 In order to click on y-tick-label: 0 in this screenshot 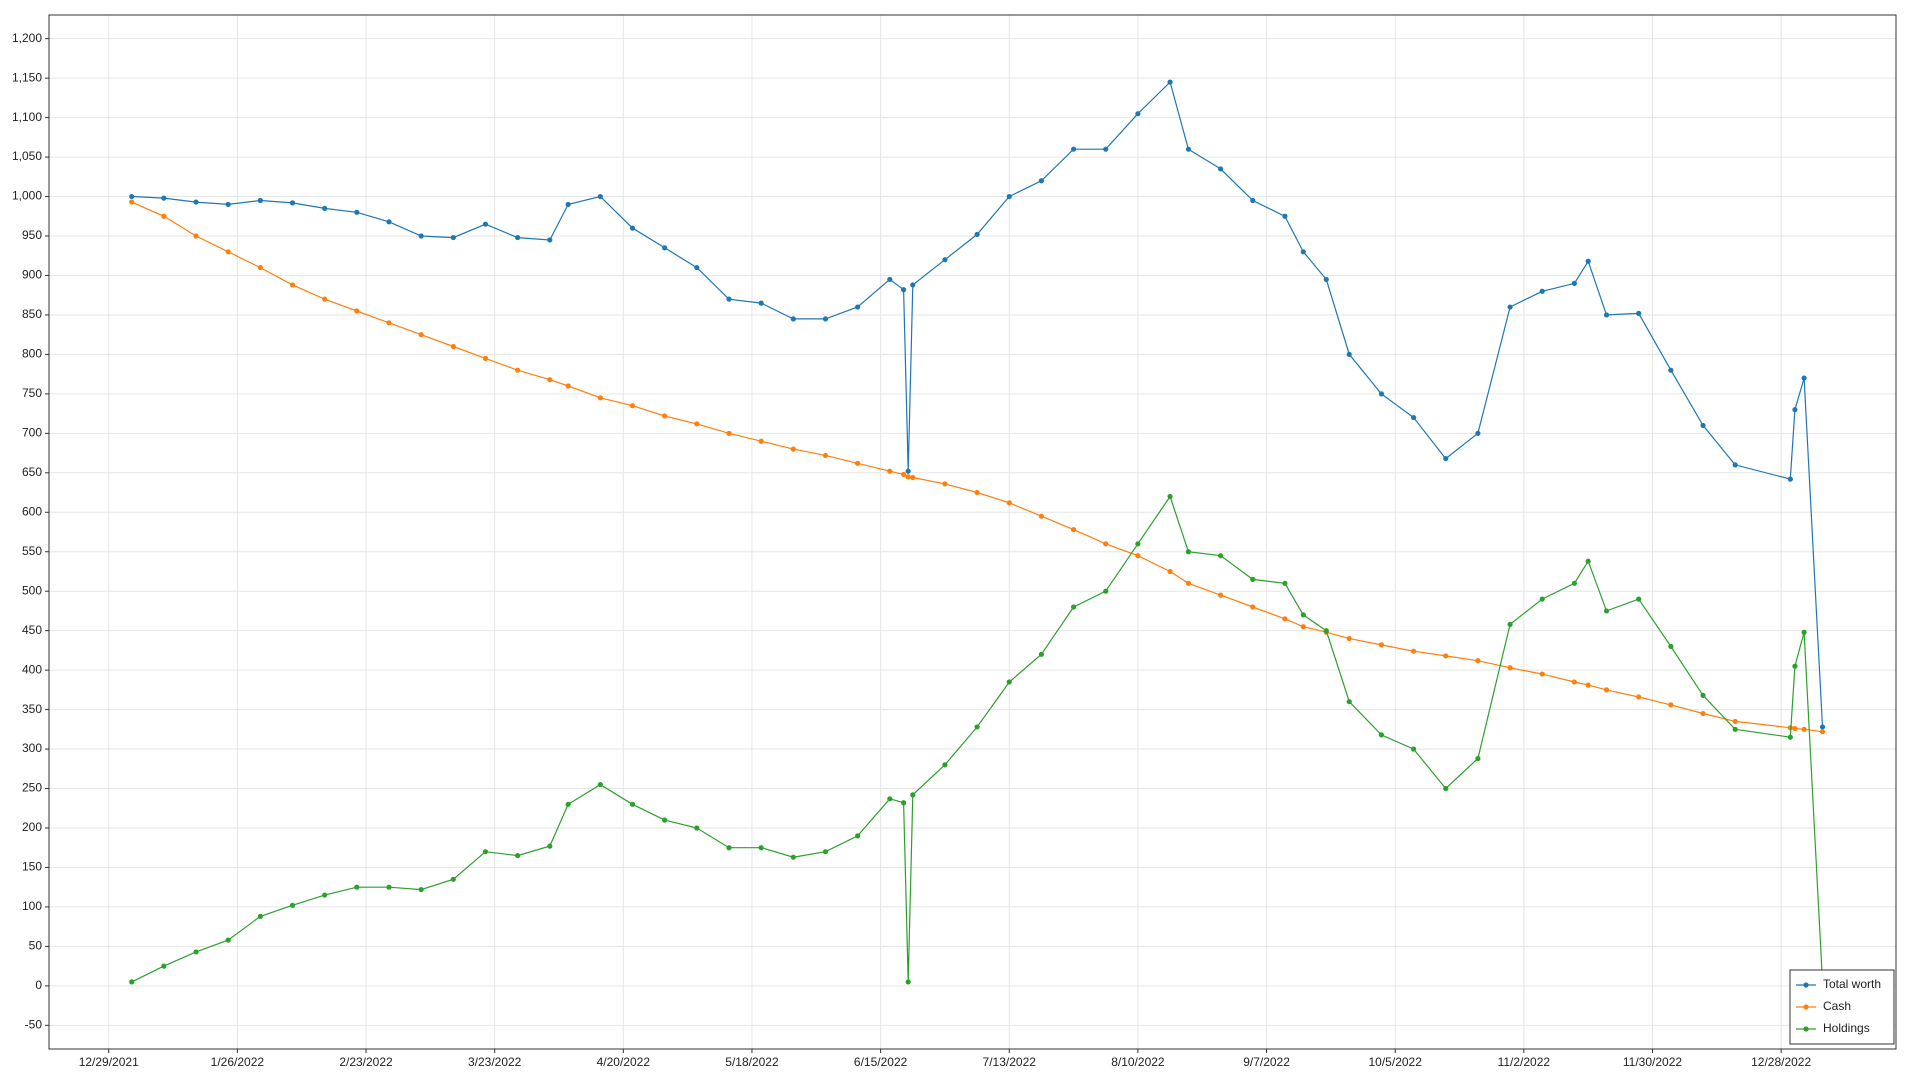, I will do `click(38, 985)`.